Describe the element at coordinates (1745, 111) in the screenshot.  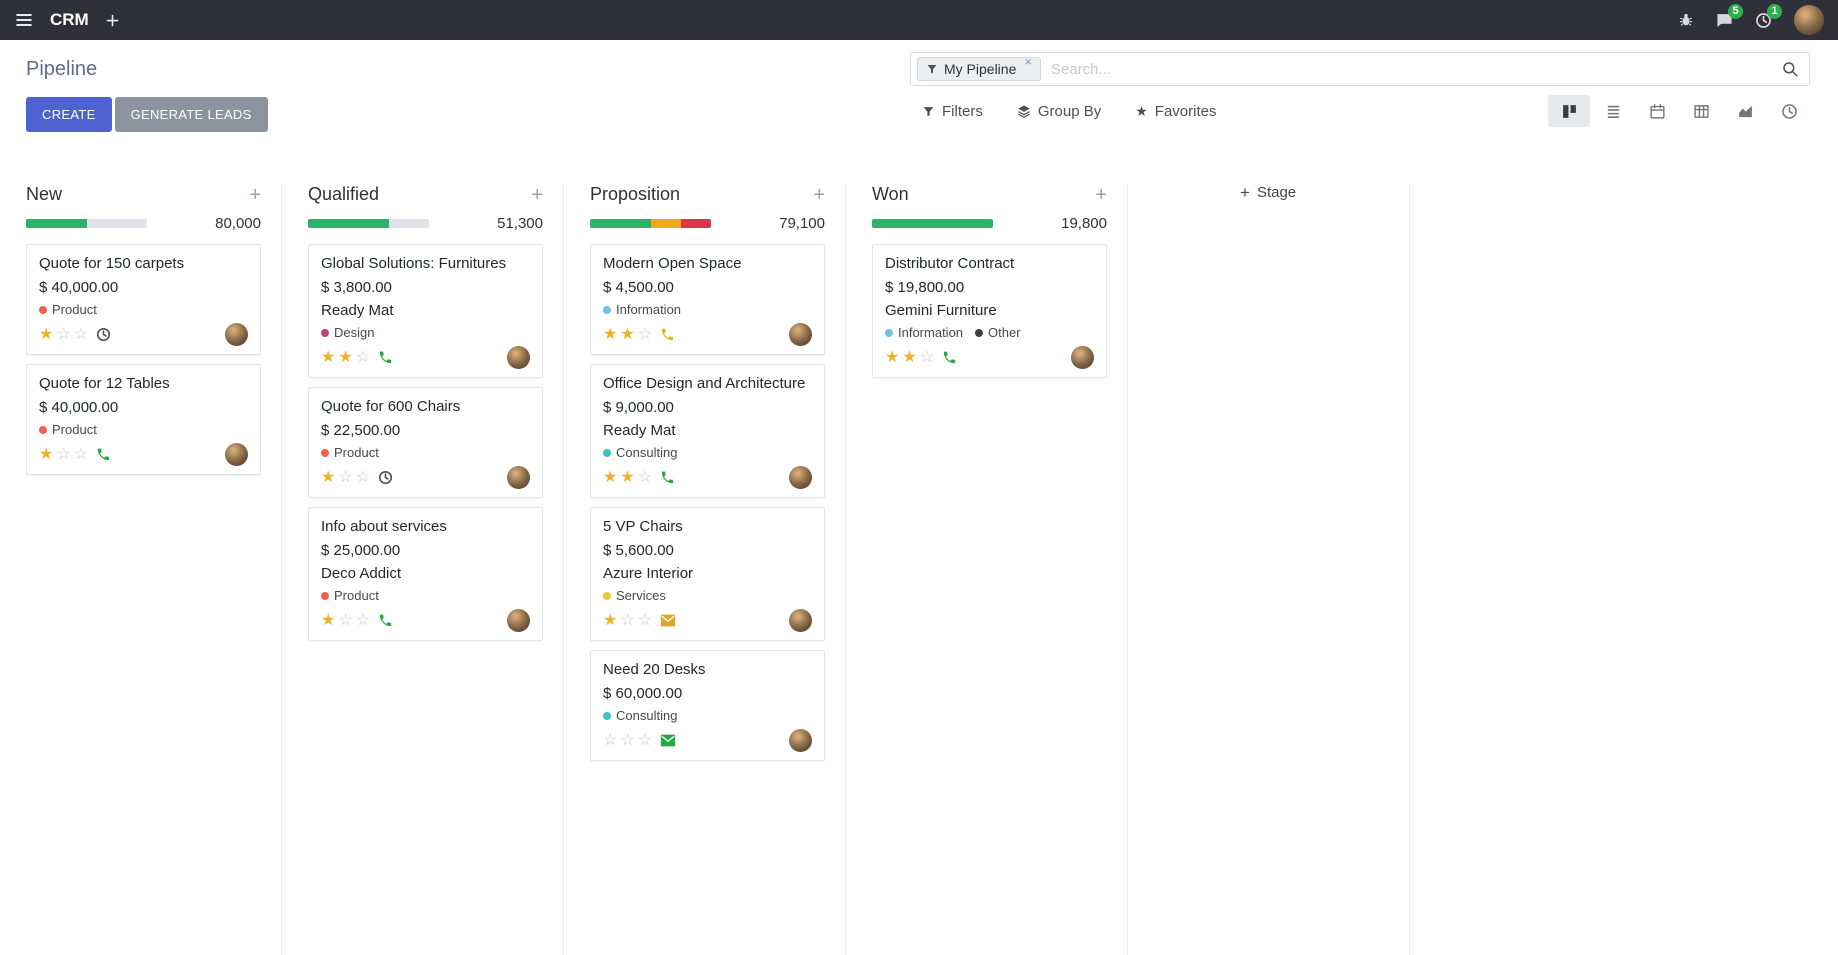
I see `graph-view-button` at that location.